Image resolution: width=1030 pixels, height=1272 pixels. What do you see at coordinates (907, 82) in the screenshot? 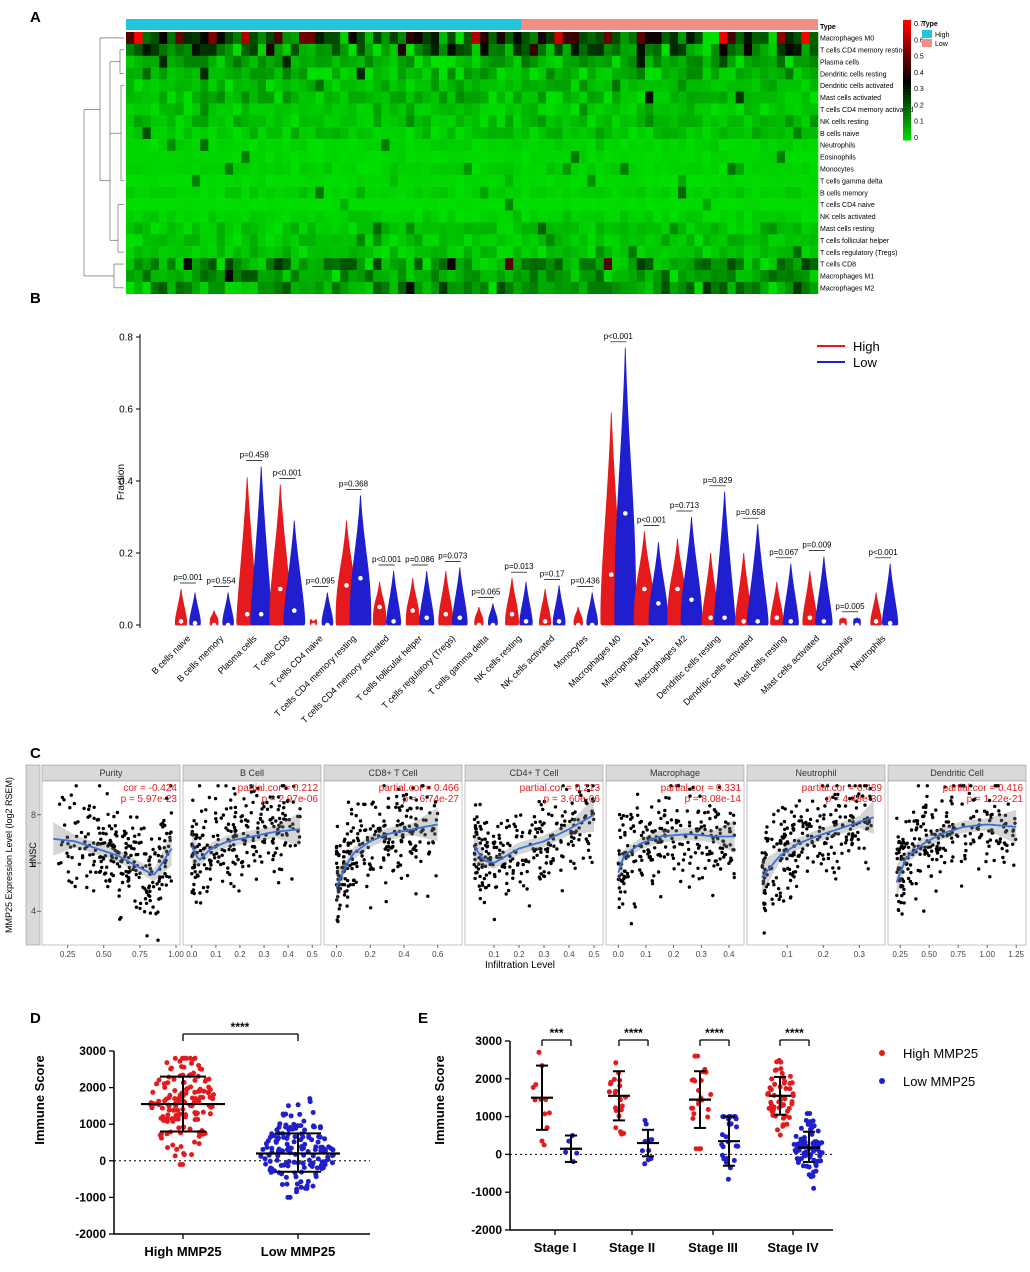
I see `color-scale-step` at bounding box center [907, 82].